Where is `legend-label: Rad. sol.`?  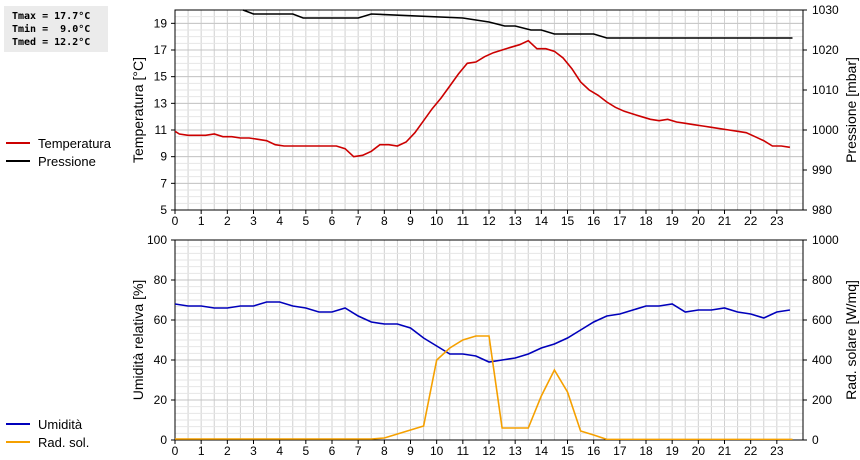
legend-label: Rad. sol. is located at coordinates (64, 442).